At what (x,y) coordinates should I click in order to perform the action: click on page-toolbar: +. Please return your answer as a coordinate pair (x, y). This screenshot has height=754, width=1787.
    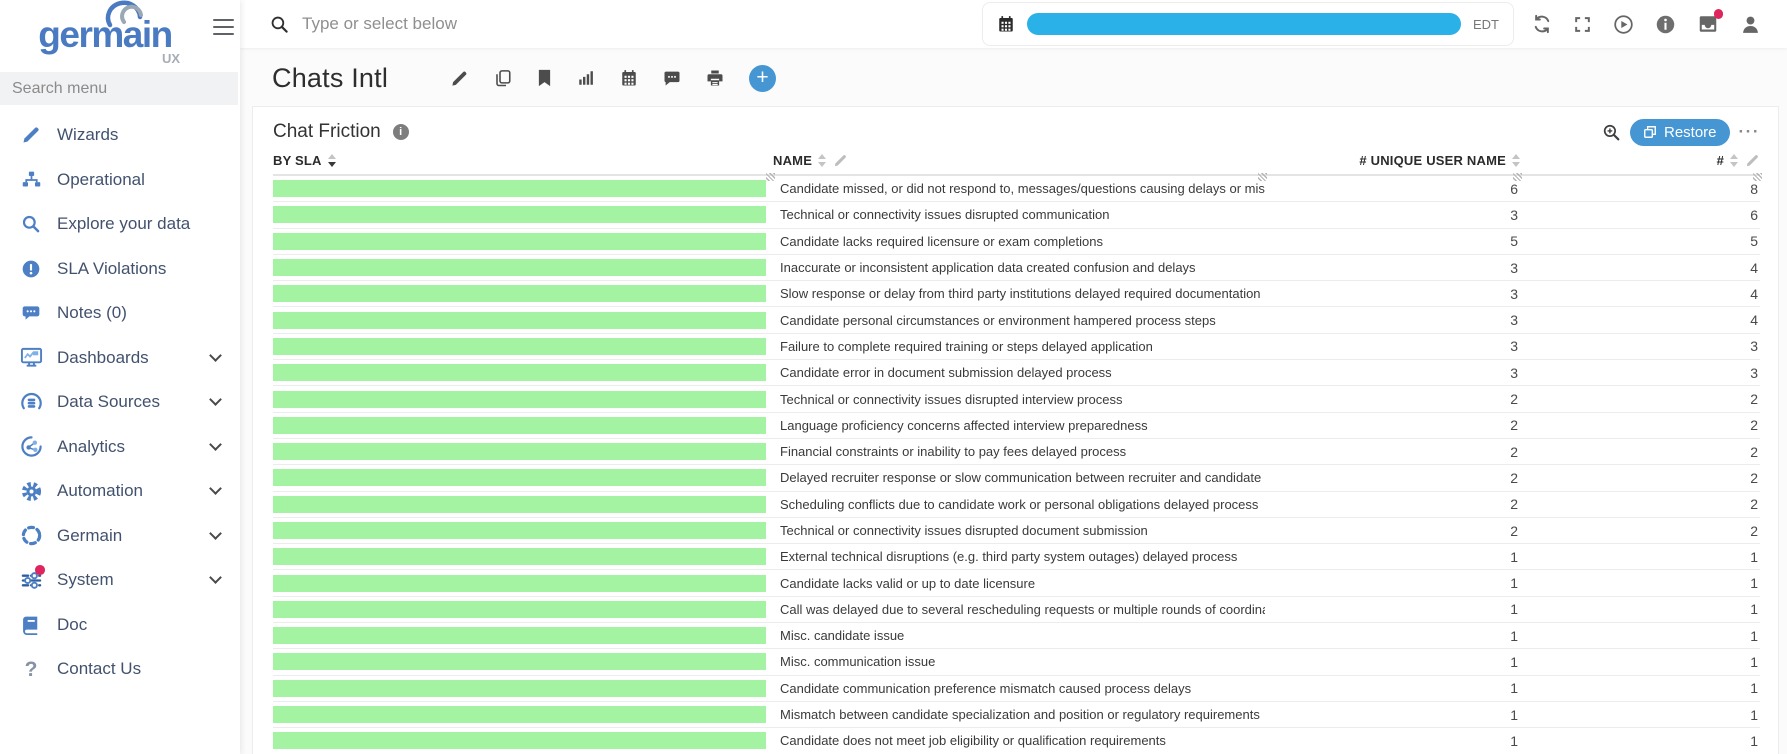
    Looking at the image, I should click on (613, 78).